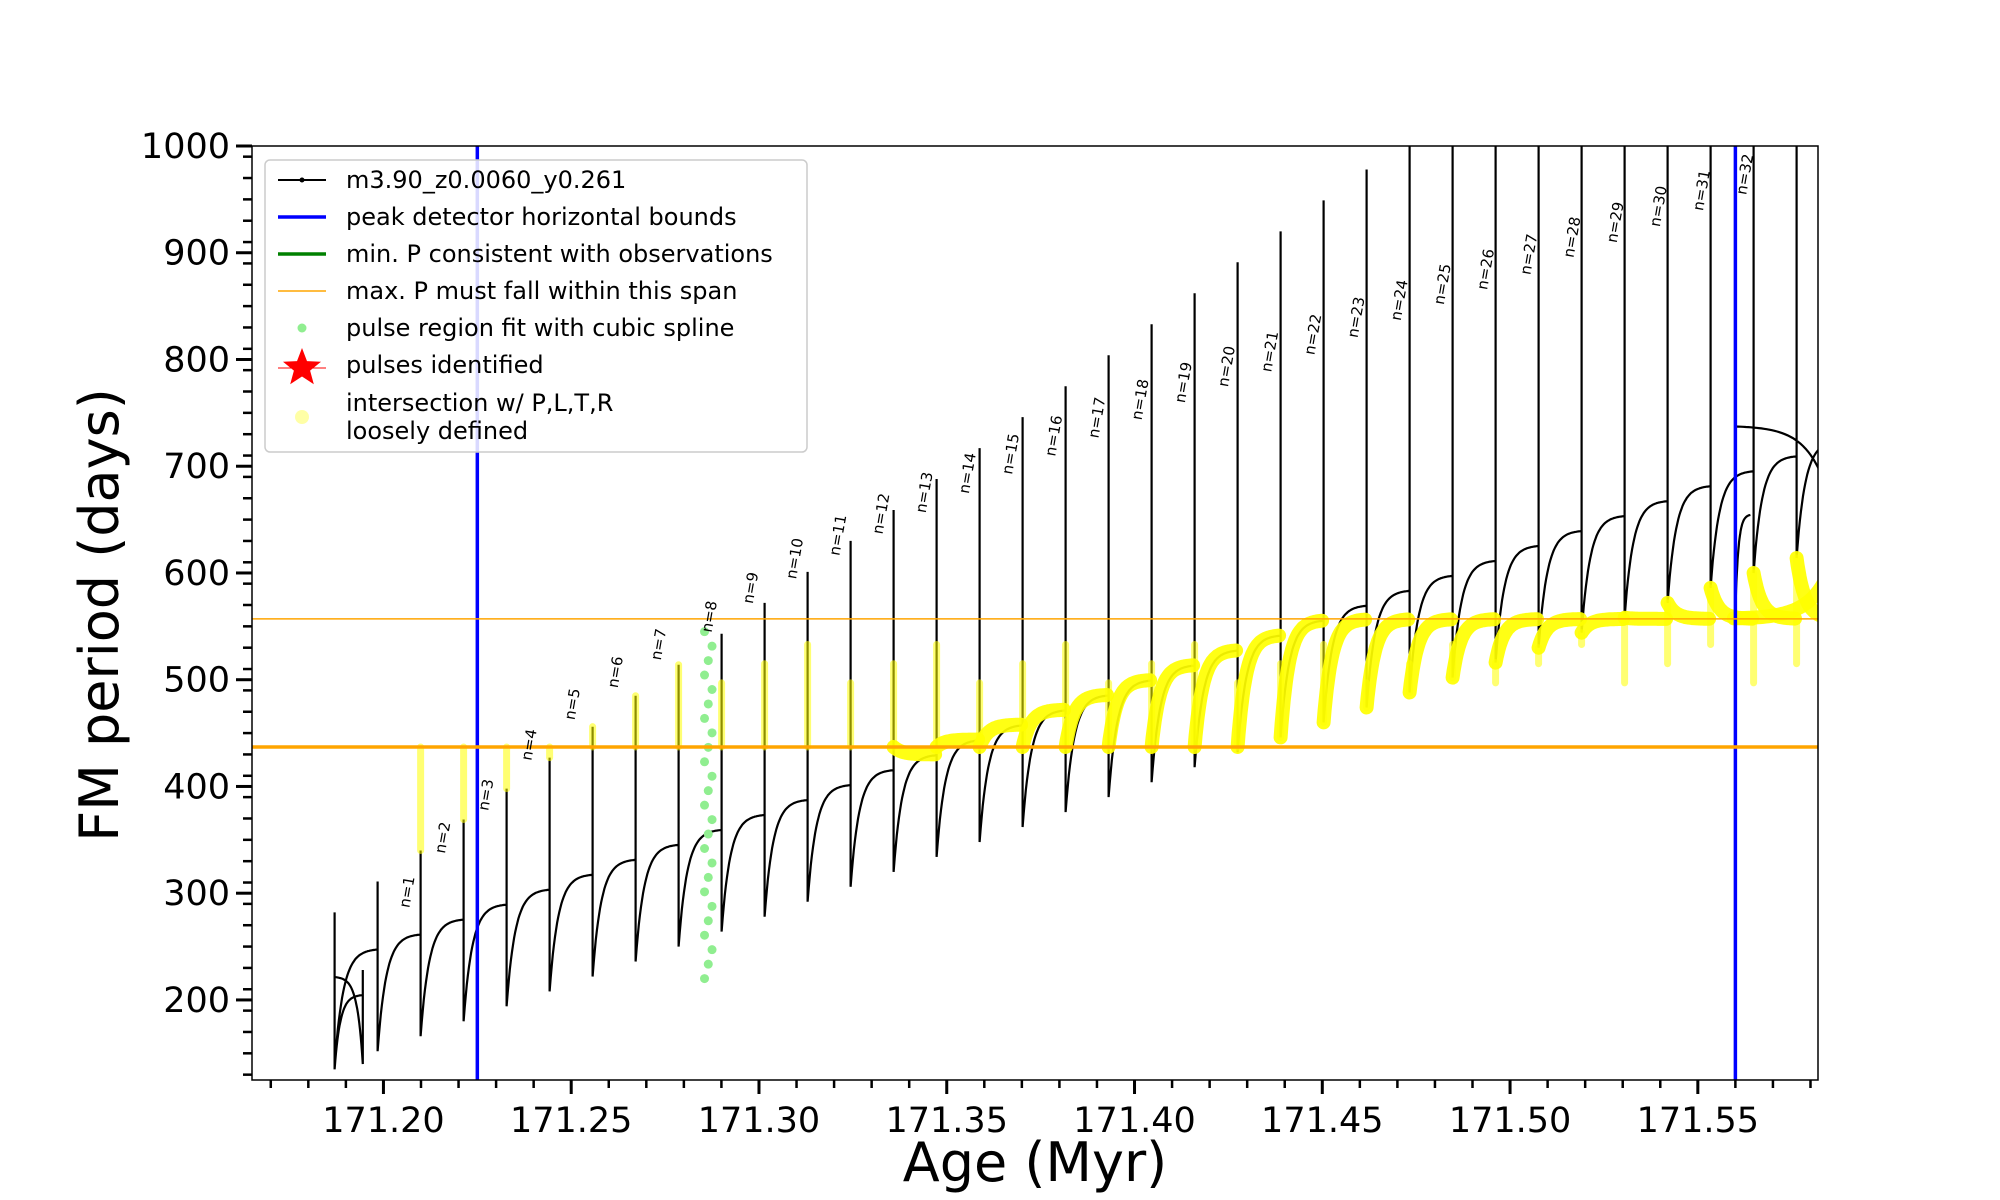 Image resolution: width=2000 pixels, height=1200 pixels. Describe the element at coordinates (837, 535) in the screenshot. I see `pulse-label: n=11` at that location.